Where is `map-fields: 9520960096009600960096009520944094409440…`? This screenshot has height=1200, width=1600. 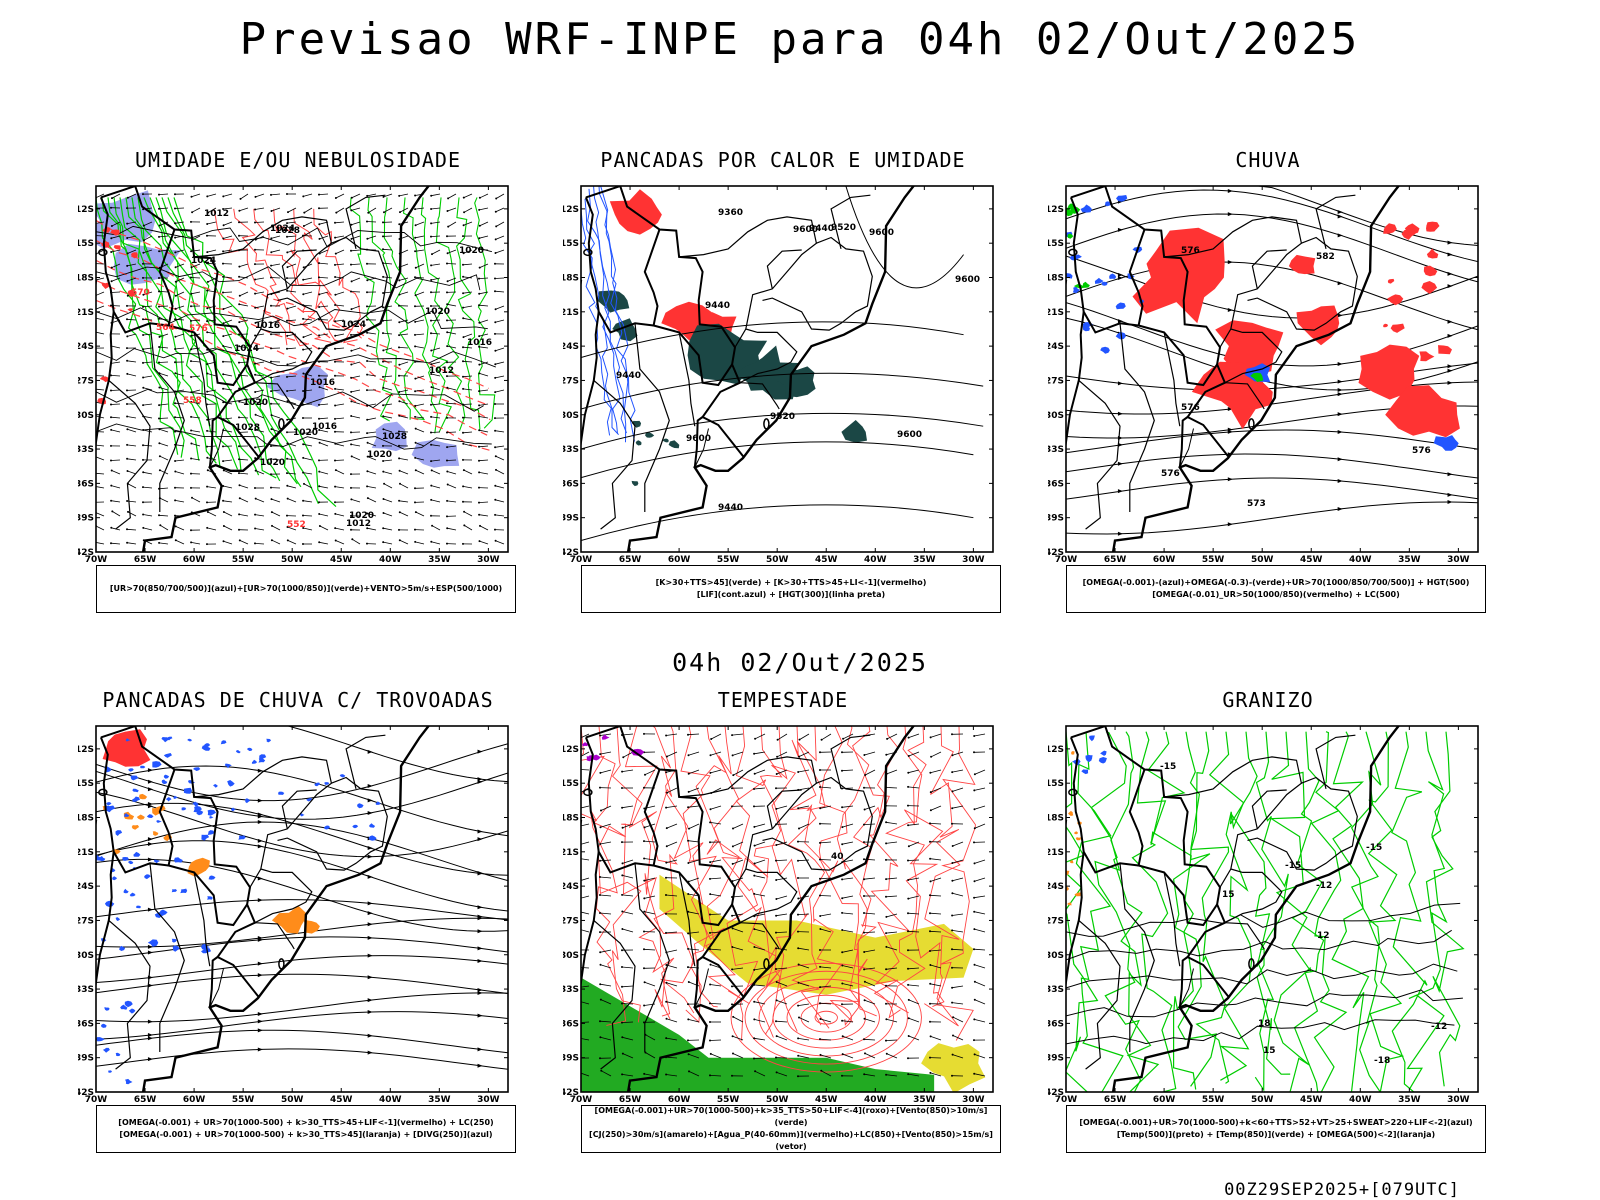
map-fields: 9520960096009600960096009520944094409440… is located at coordinates (782, 369).